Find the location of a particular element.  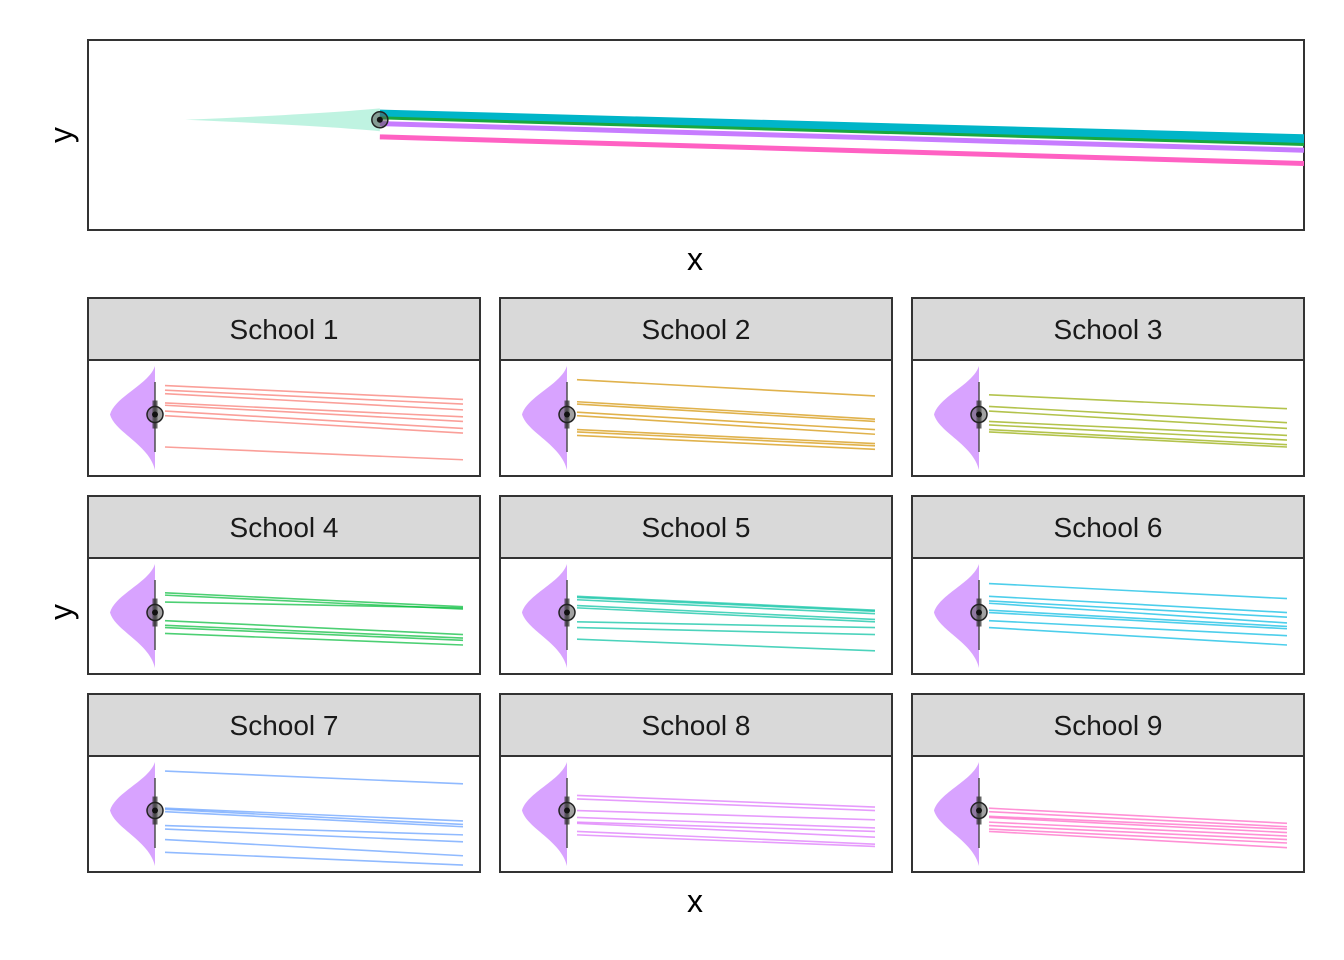

facet-6: School 6 is located at coordinates (1108, 585).